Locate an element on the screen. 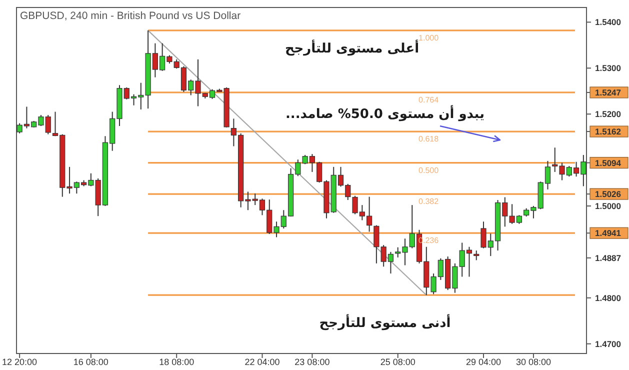  y-tick-label: 1.5200 is located at coordinates (608, 114).